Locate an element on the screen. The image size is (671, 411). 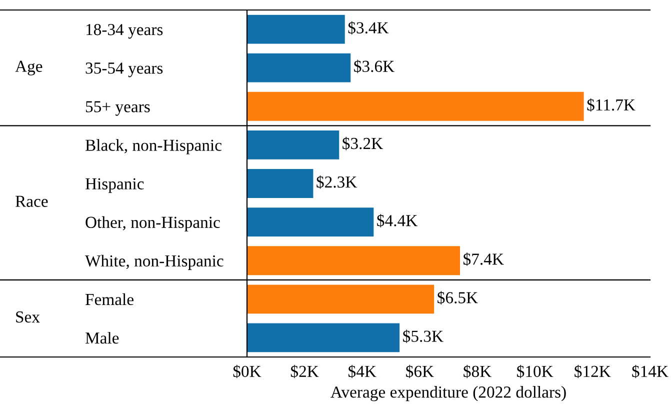
data-label: $11.7K is located at coordinates (611, 105).